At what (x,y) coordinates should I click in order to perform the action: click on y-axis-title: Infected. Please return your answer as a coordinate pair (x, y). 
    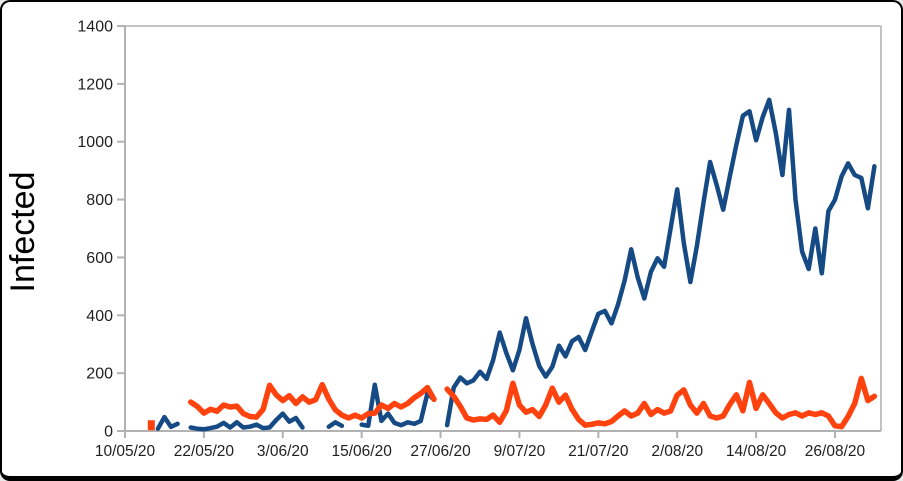
    Looking at the image, I should click on (23, 232).